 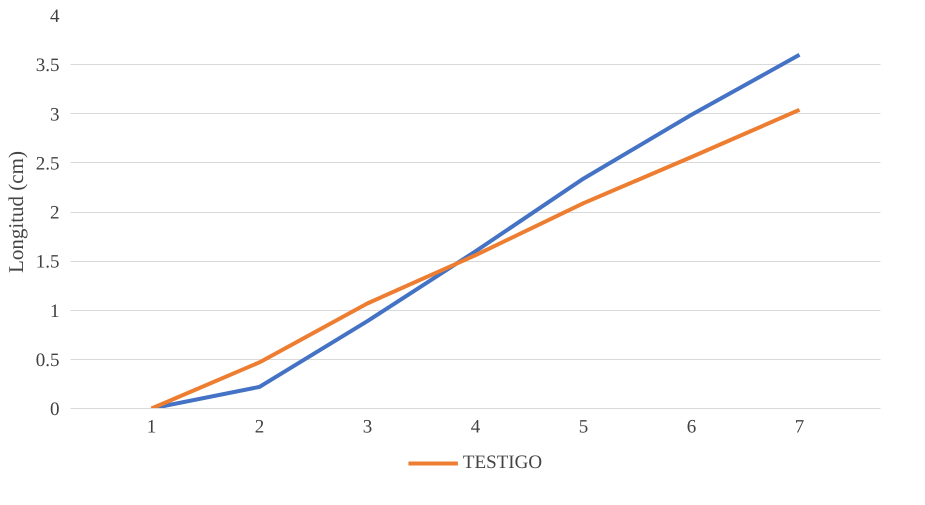 I want to click on y-tick-label: 0, so click(x=55, y=409).